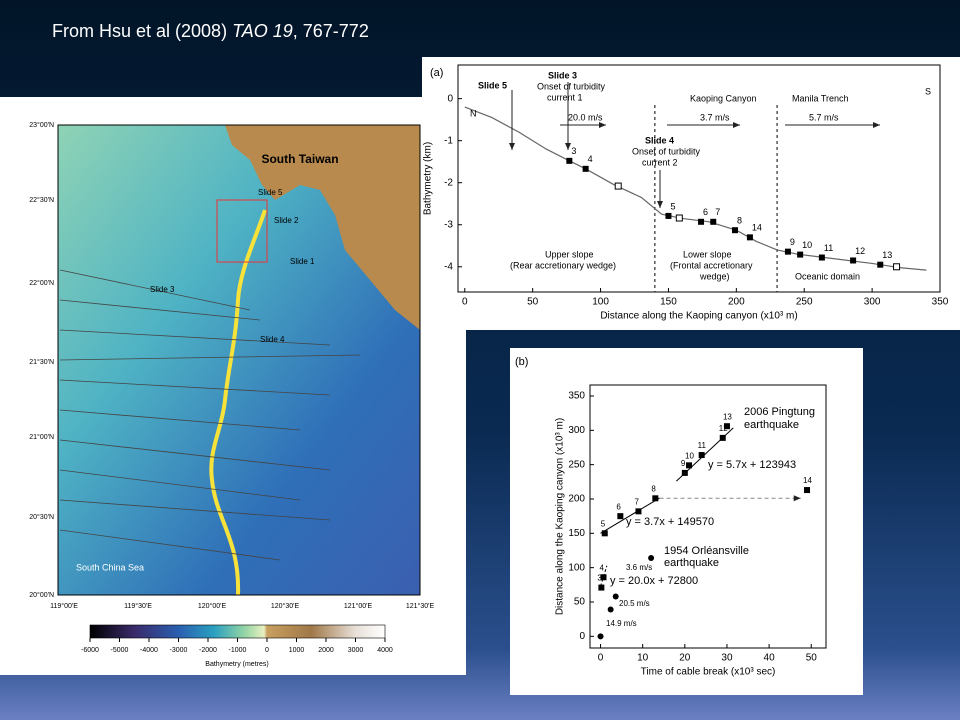 The image size is (960, 725). Describe the element at coordinates (562, 75) in the screenshot. I see `annotation: Slide 3` at that location.